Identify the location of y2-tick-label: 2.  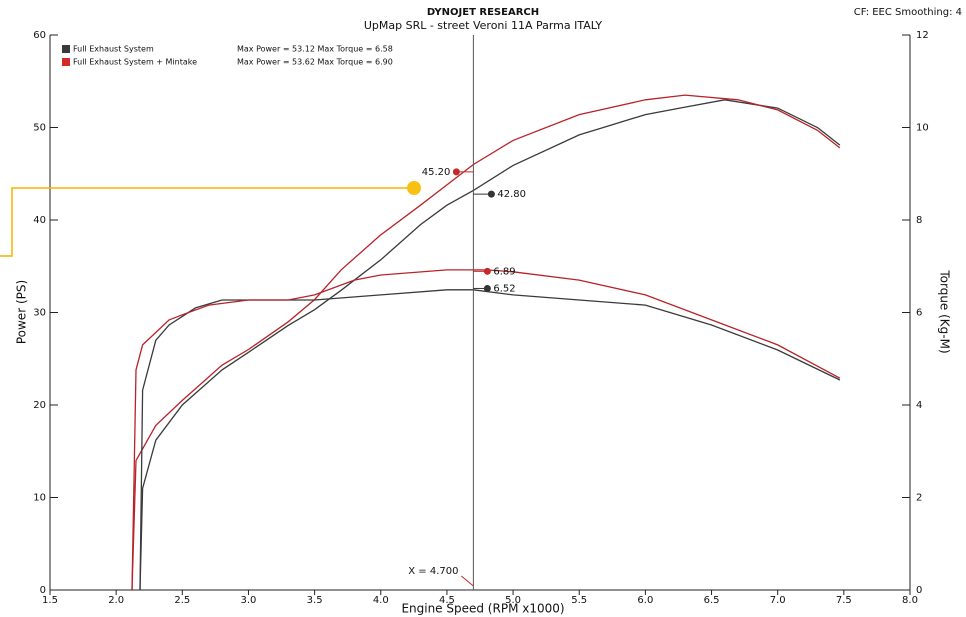
(919, 498).